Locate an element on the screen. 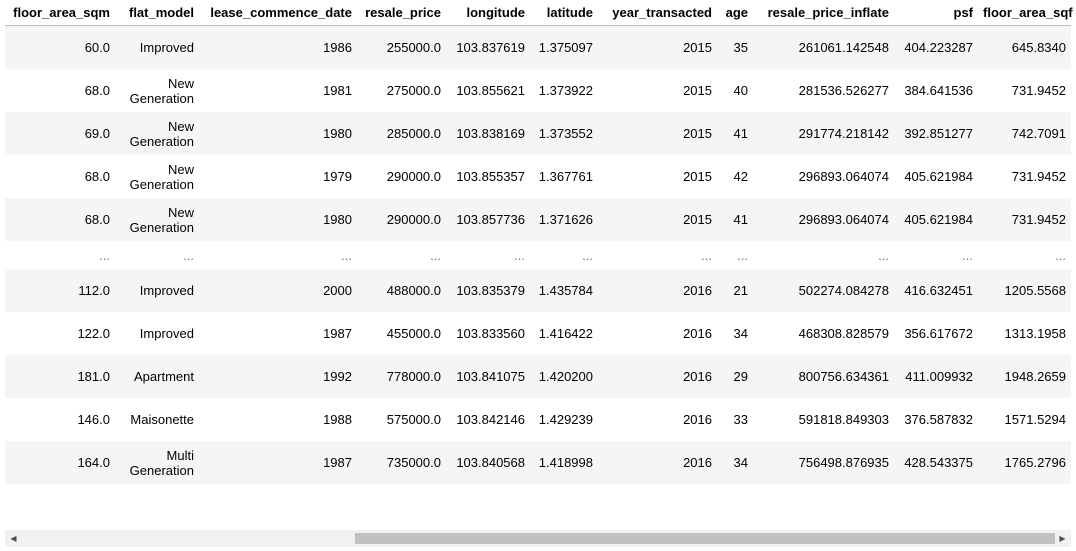 The height and width of the screenshot is (551, 1076). table-cell: 591818.849303 is located at coordinates (823, 419).